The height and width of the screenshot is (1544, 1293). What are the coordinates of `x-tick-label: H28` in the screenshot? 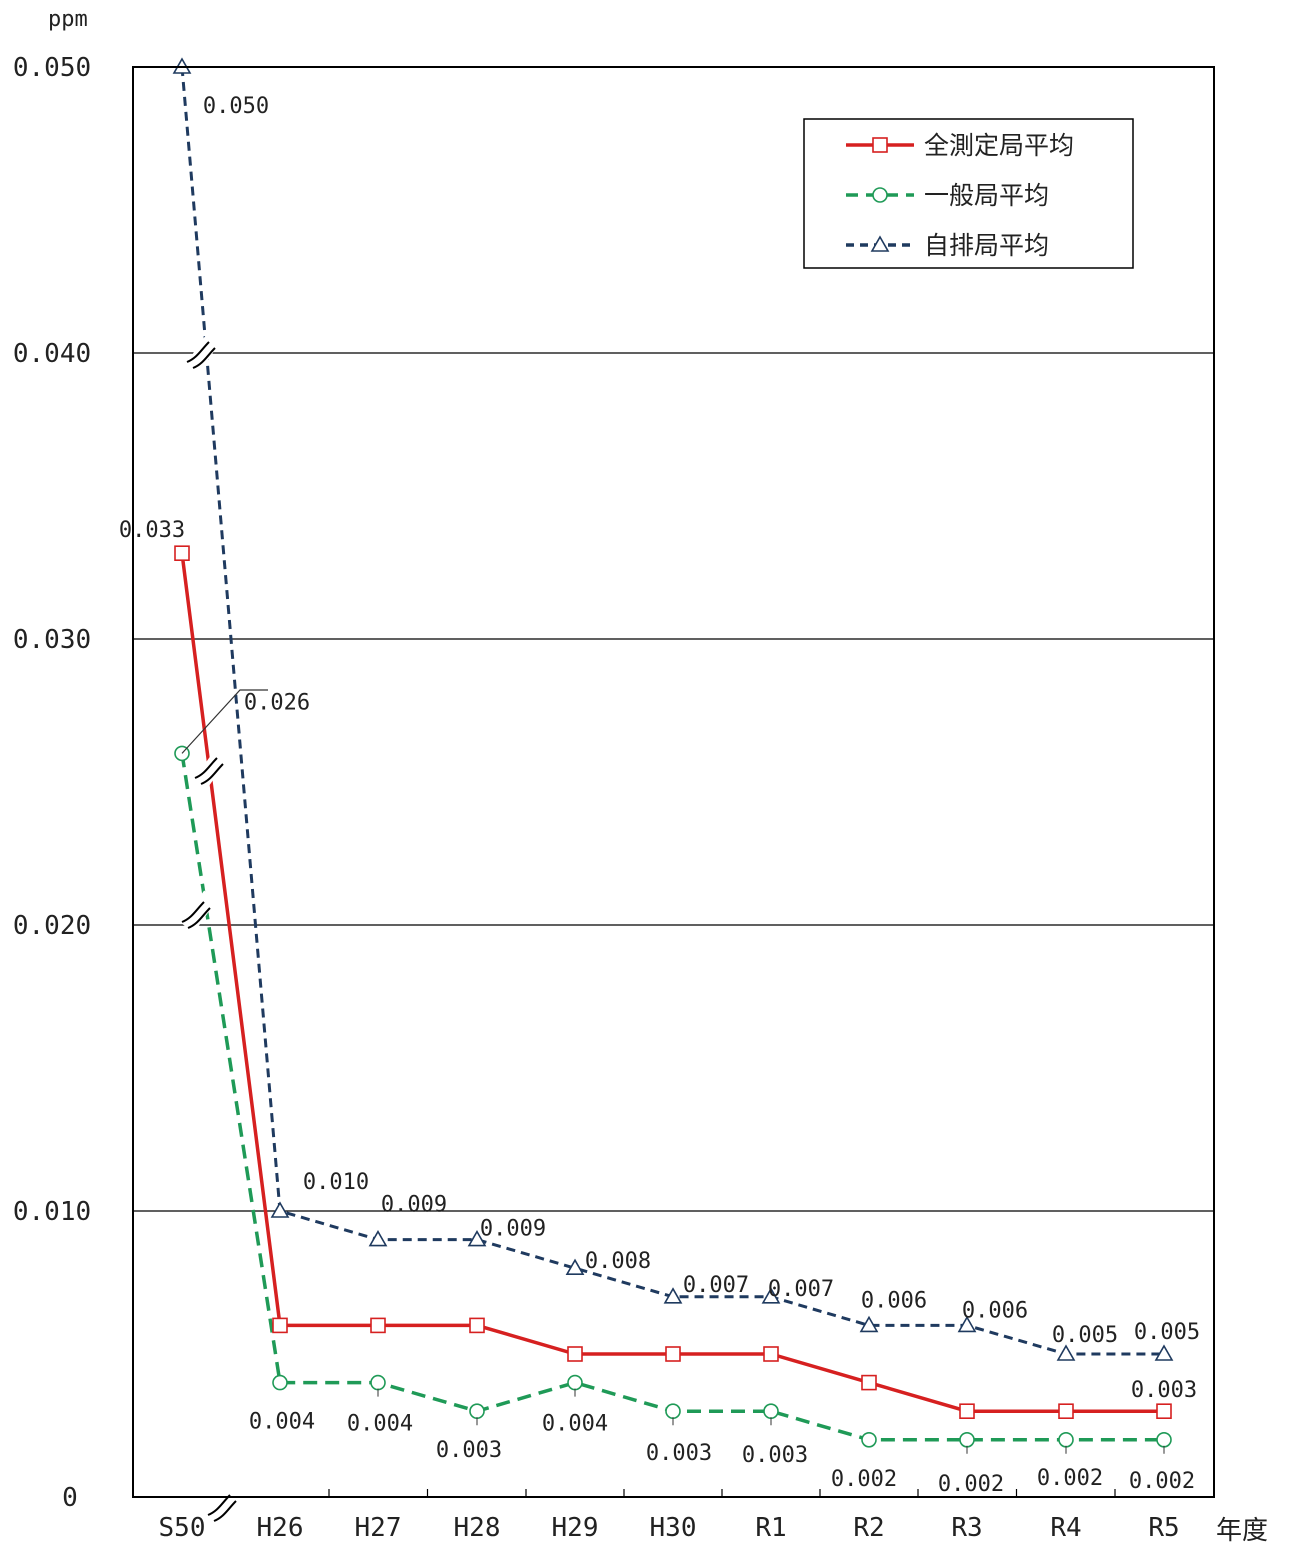 It's located at (477, 1528).